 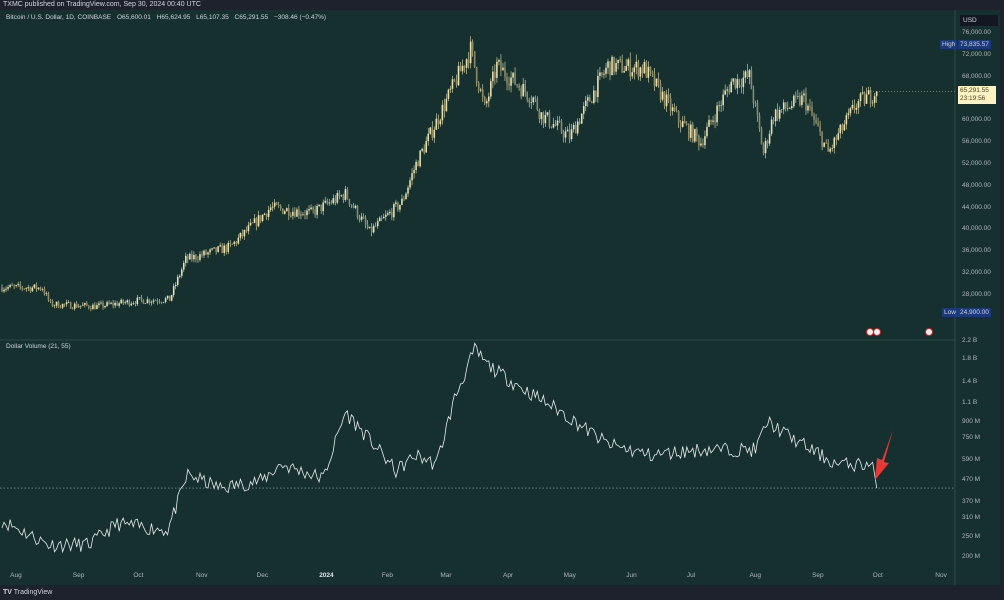 What do you see at coordinates (201, 575) in the screenshot?
I see `time-axis-tick: Nov` at bounding box center [201, 575].